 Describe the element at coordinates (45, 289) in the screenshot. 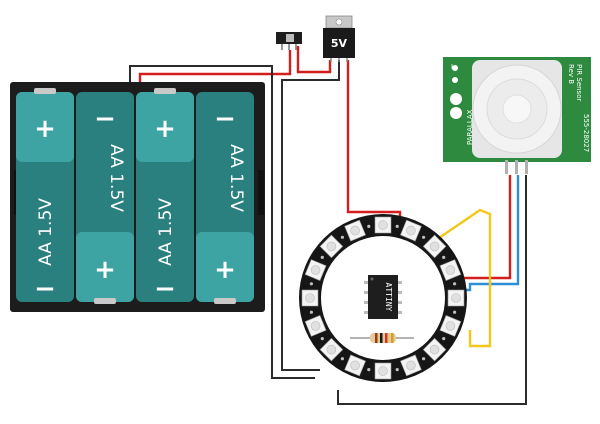

I see `cell-1-bottom-sign: −` at that location.